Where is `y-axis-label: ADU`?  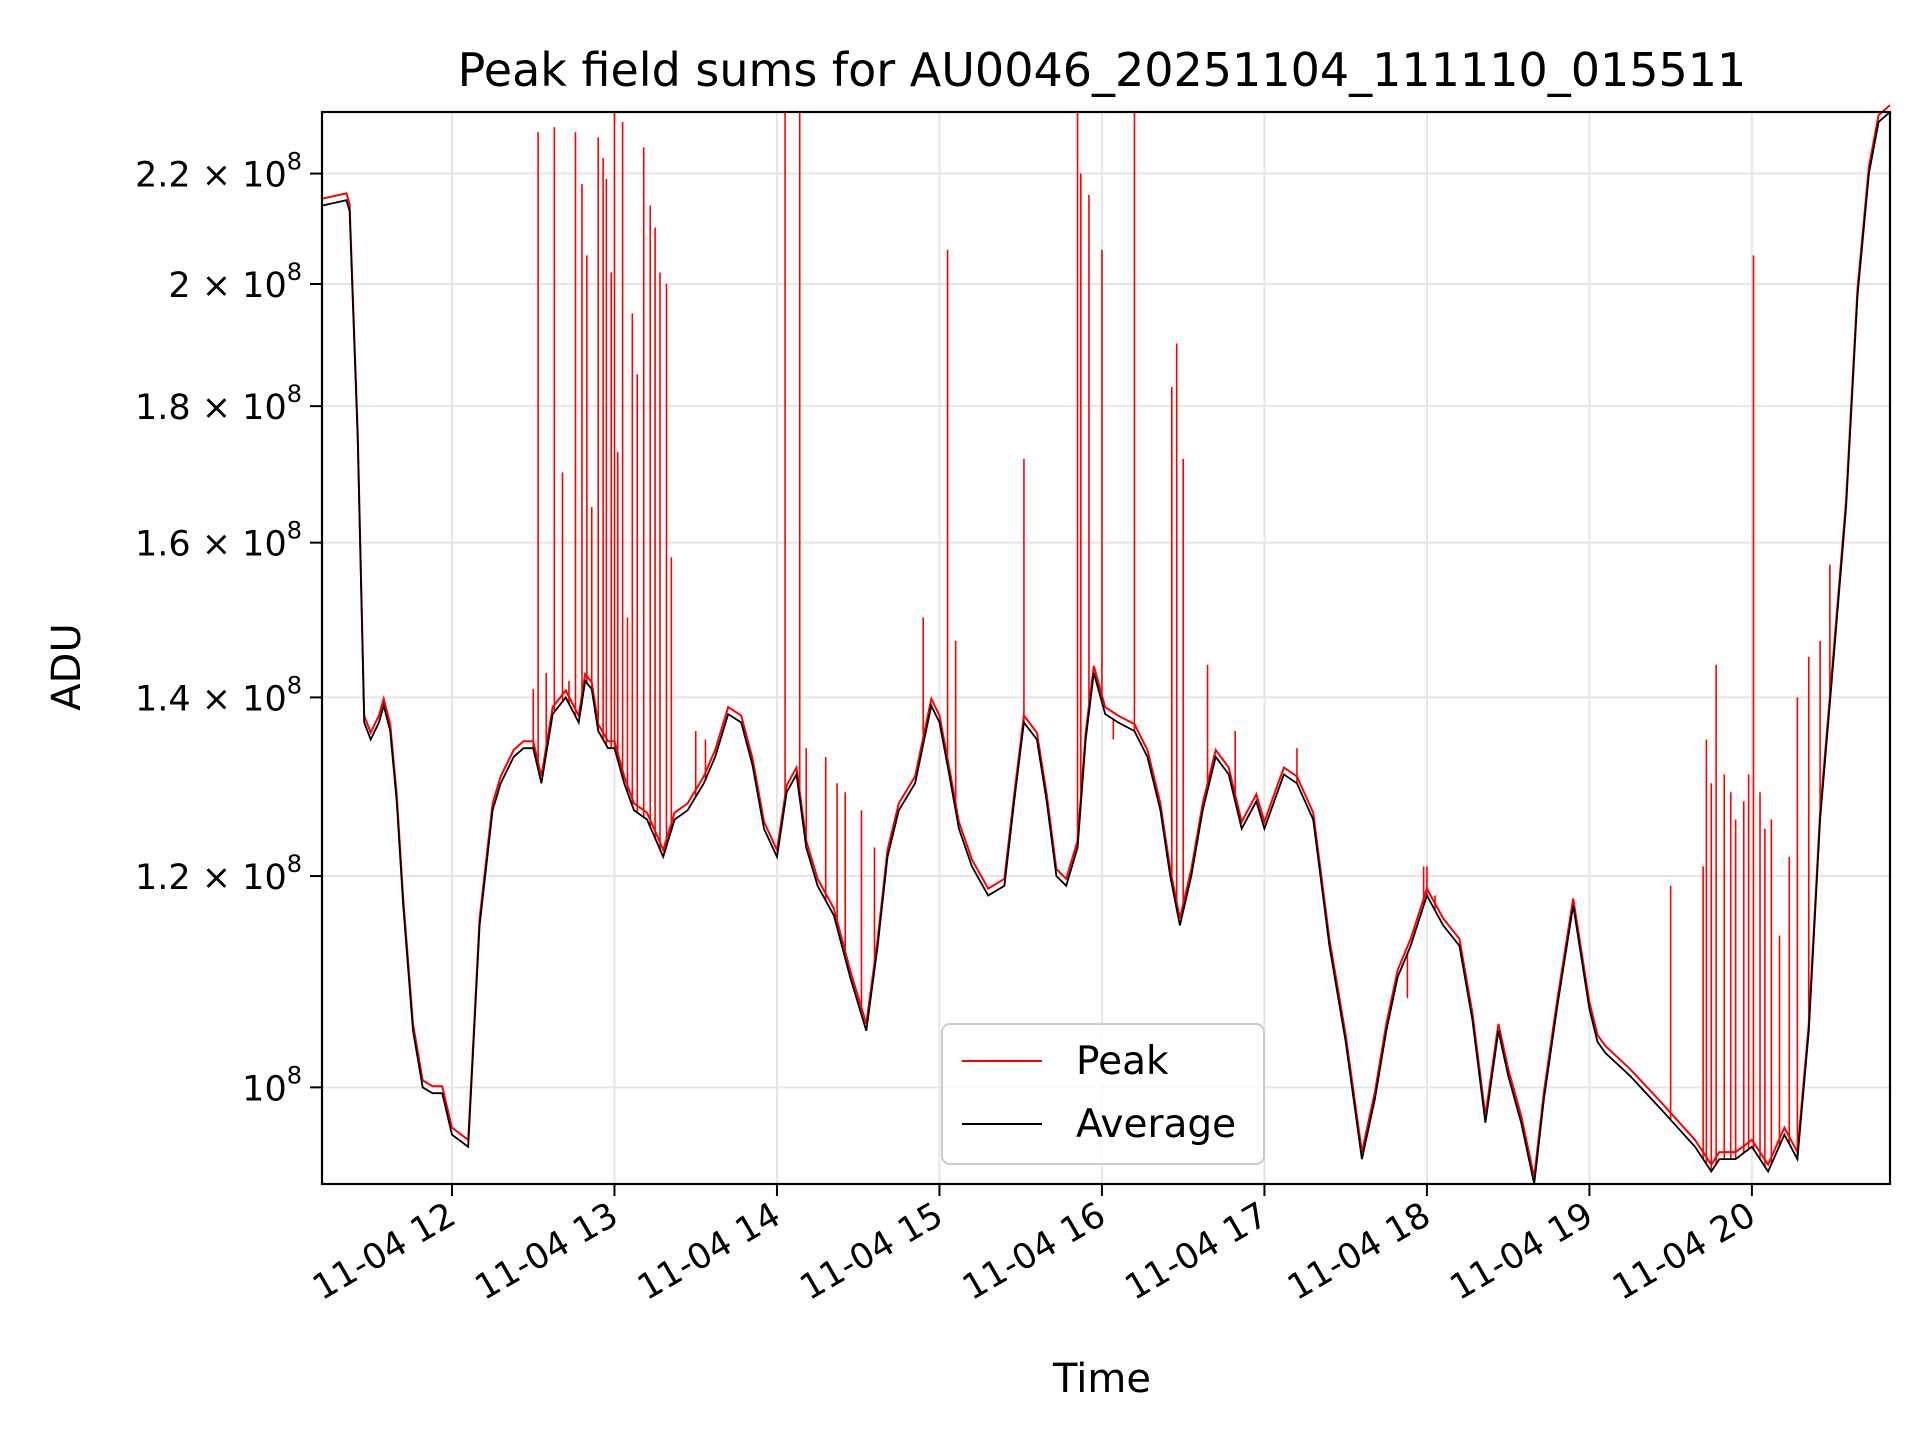 y-axis-label: ADU is located at coordinates (67, 666).